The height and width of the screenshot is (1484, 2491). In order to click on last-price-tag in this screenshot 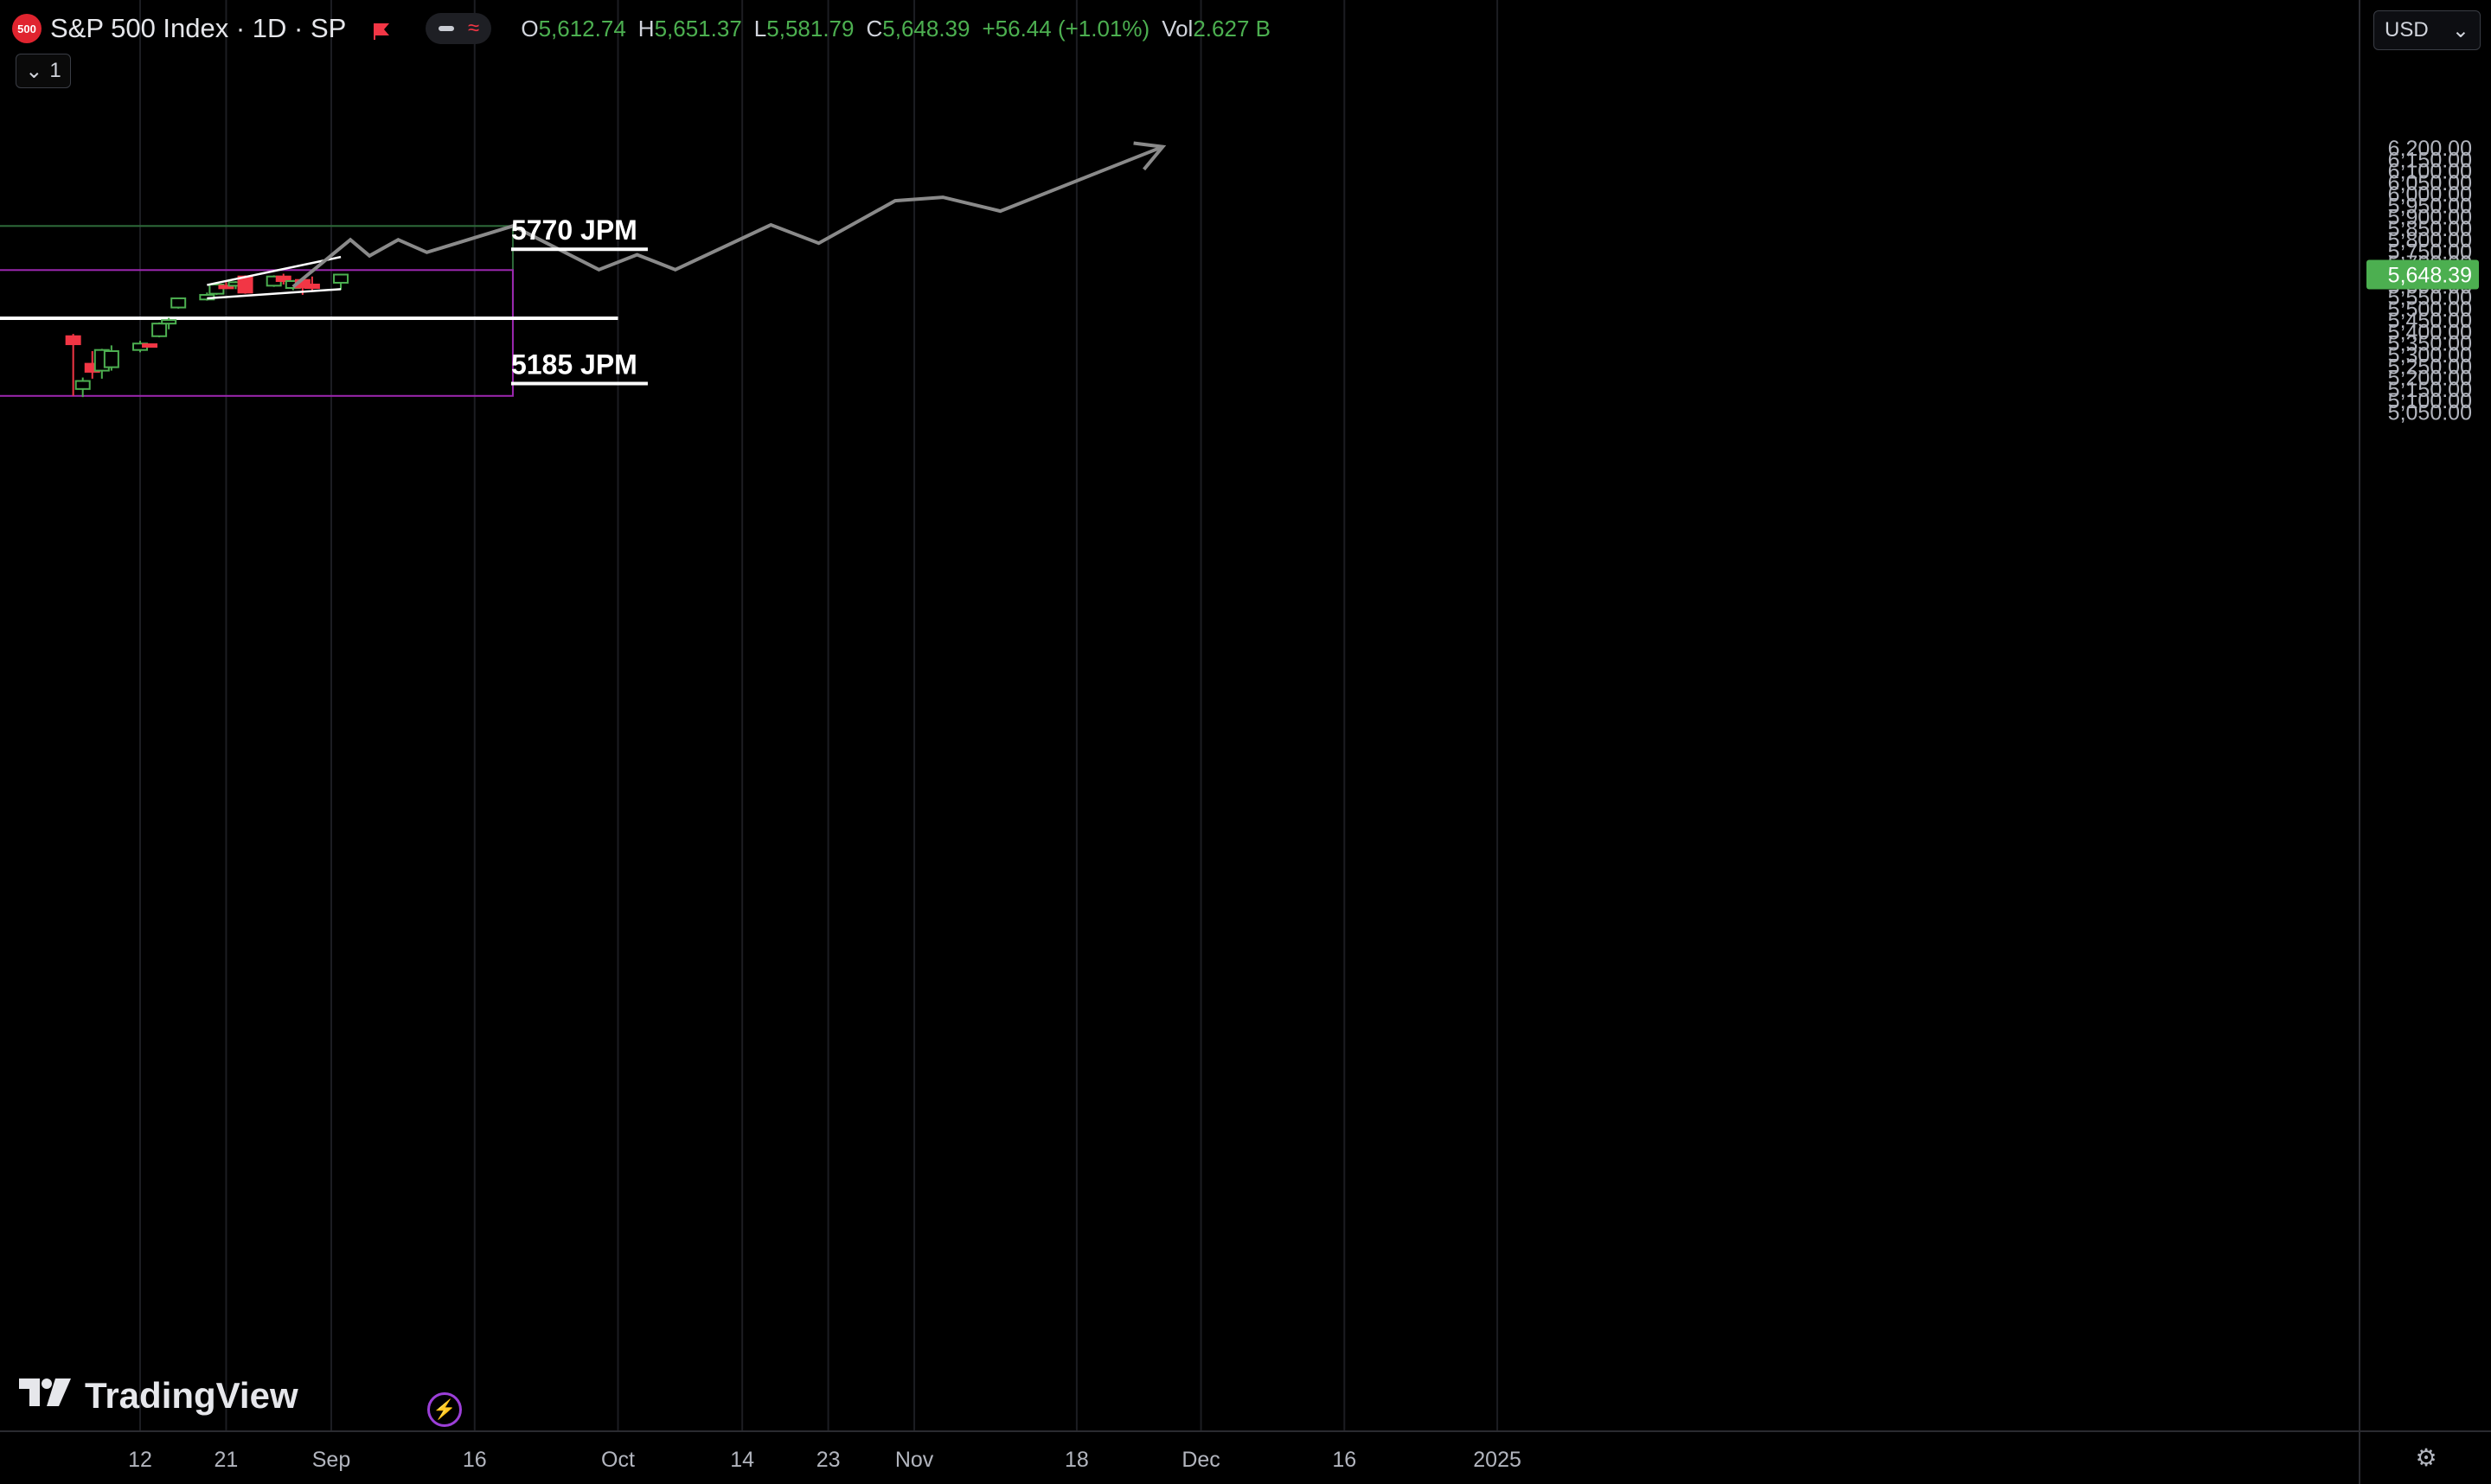, I will do `click(2422, 274)`.